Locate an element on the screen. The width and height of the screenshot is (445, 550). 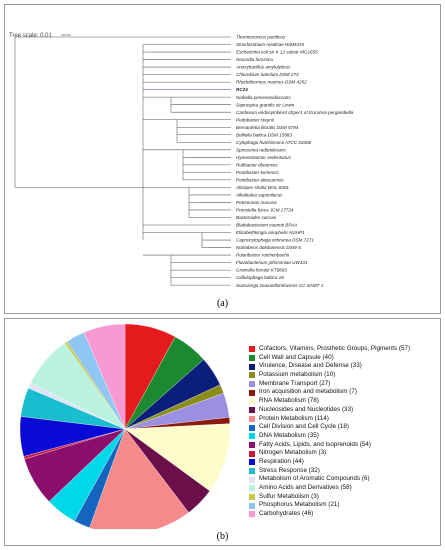
legend-item: Nucleosides and Nucleotides (33) is located at coordinates (329, 410).